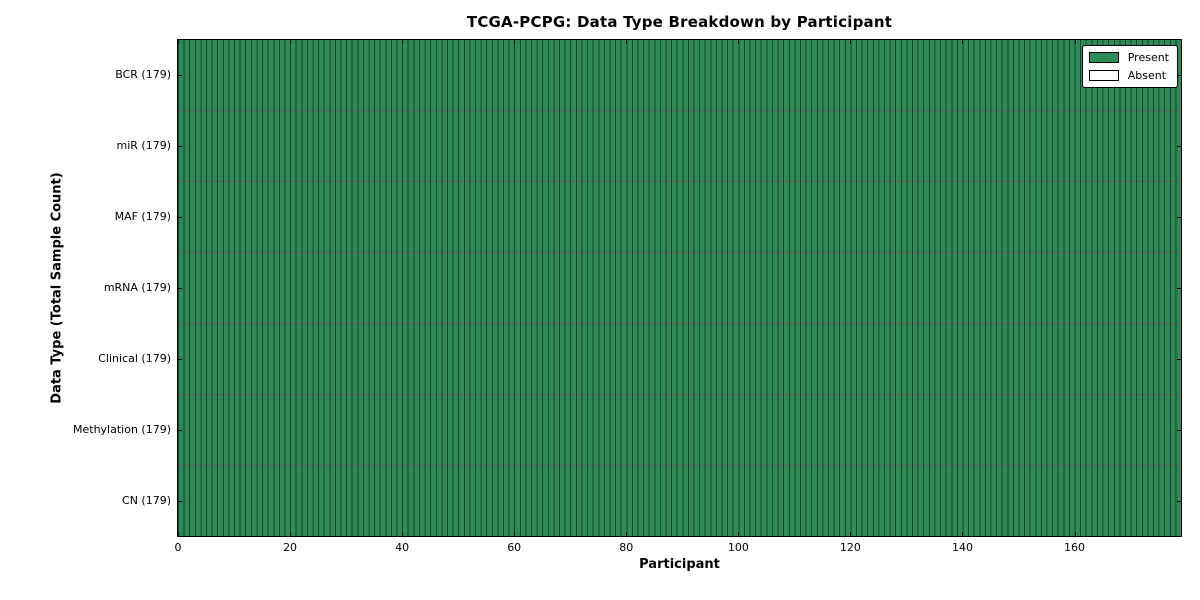 The width and height of the screenshot is (1200, 600). Describe the element at coordinates (850, 547) in the screenshot. I see `x-tick-label: 120` at that location.